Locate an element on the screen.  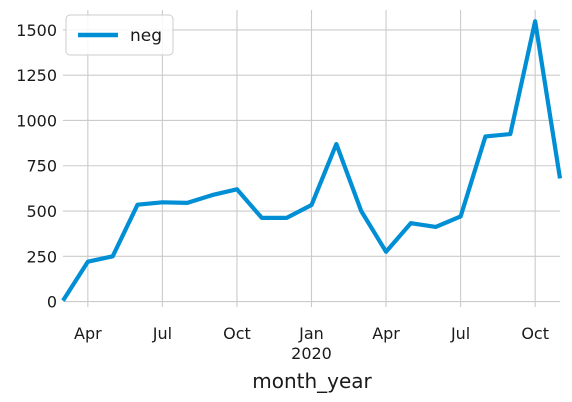
y-tick-label: 250 is located at coordinates (41, 256).